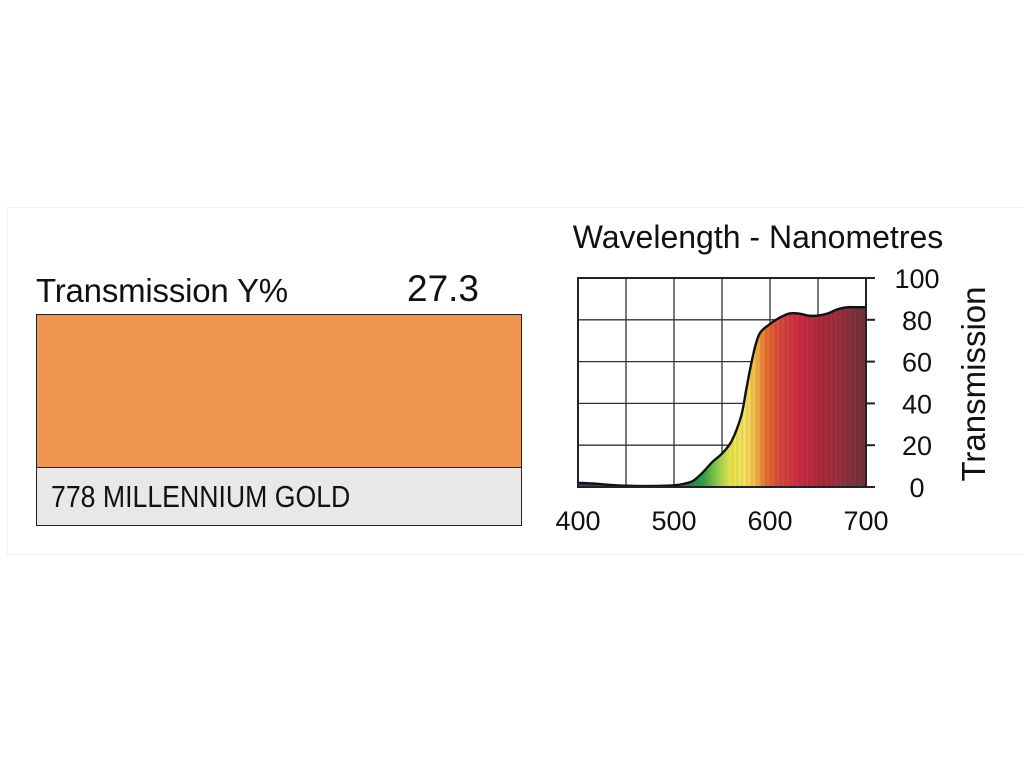 The image size is (1024, 768). What do you see at coordinates (917, 404) in the screenshot?
I see `y-tick-label: 40` at bounding box center [917, 404].